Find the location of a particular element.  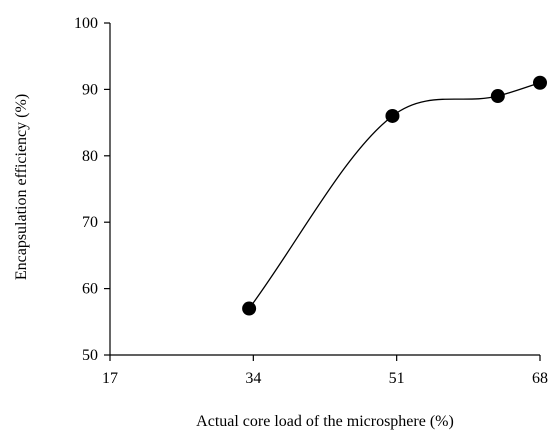

x-axis: 17 34 51 68 is located at coordinates (325, 370).